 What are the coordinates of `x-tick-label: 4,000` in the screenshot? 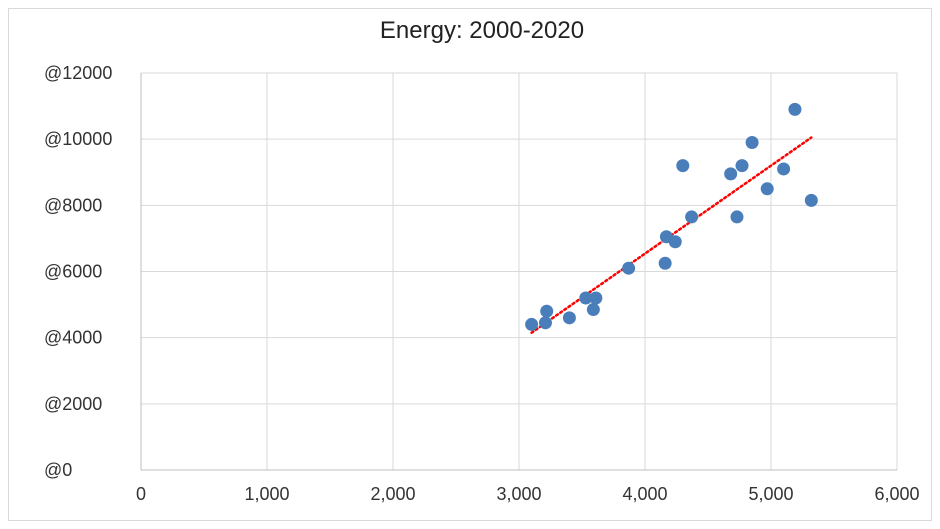 It's located at (644, 494).